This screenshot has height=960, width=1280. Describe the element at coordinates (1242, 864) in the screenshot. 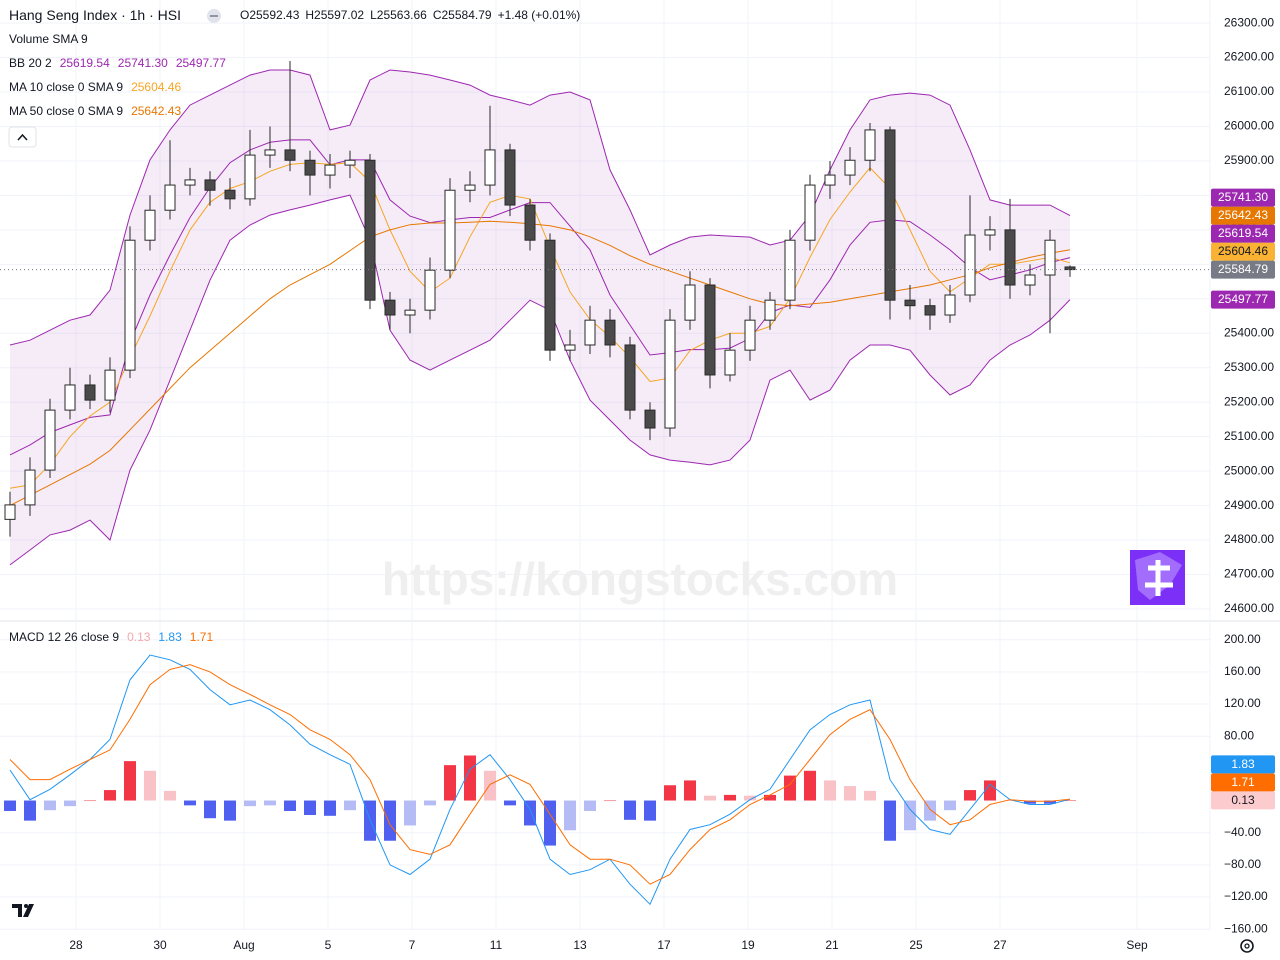

I see `y-tick-label: −80.00` at that location.